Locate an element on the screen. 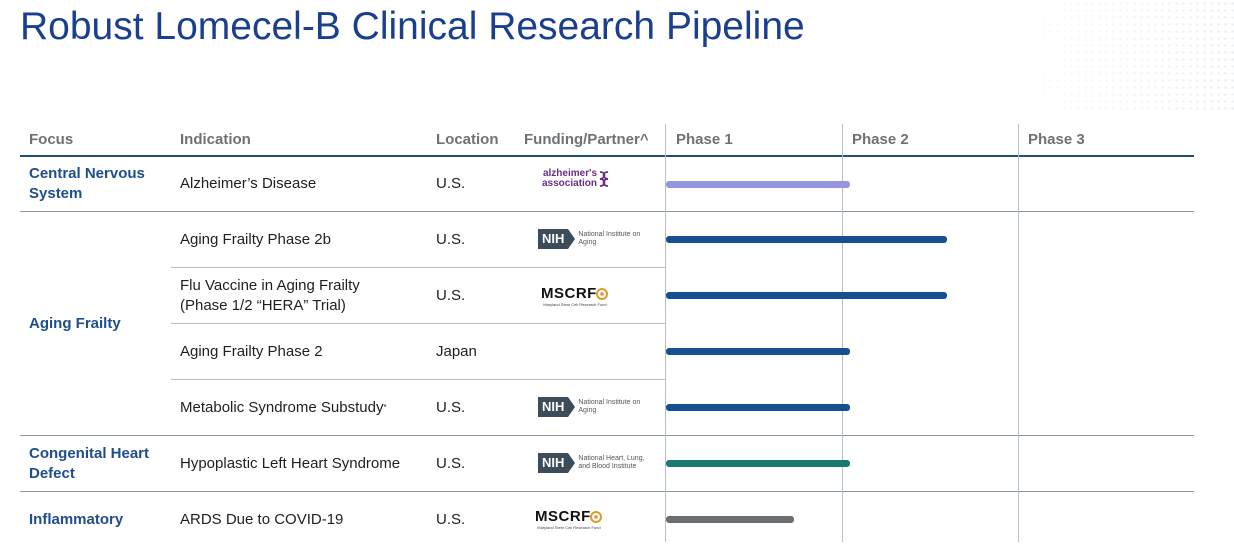 This screenshot has width=1234, height=548. indication-cell: Alzheimer’s Disease is located at coordinates (248, 184).